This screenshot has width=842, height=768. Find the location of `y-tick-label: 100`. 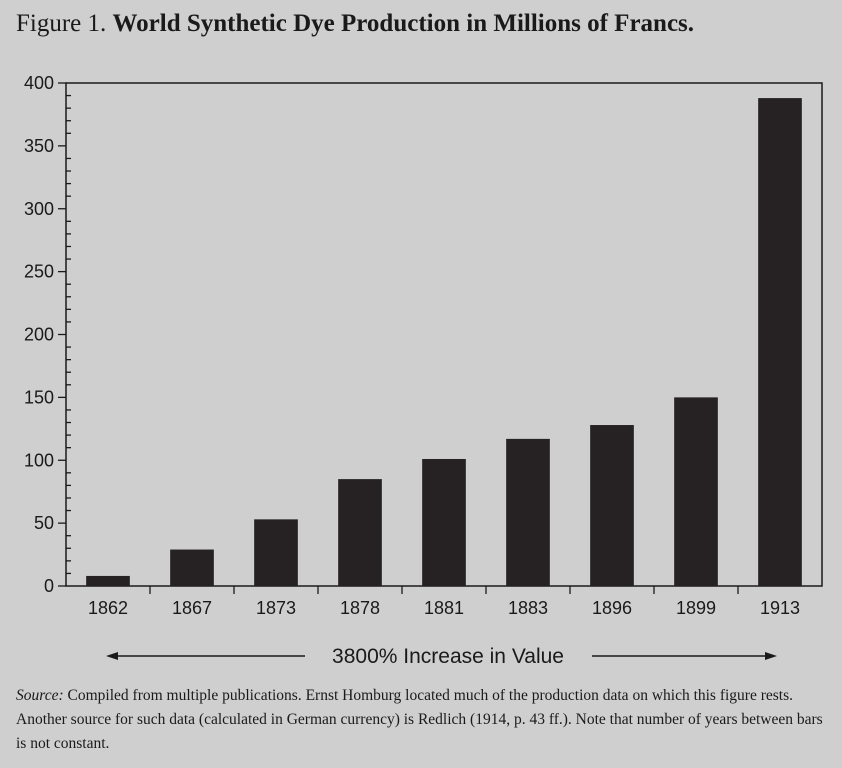

y-tick-label: 100 is located at coordinates (39, 460).